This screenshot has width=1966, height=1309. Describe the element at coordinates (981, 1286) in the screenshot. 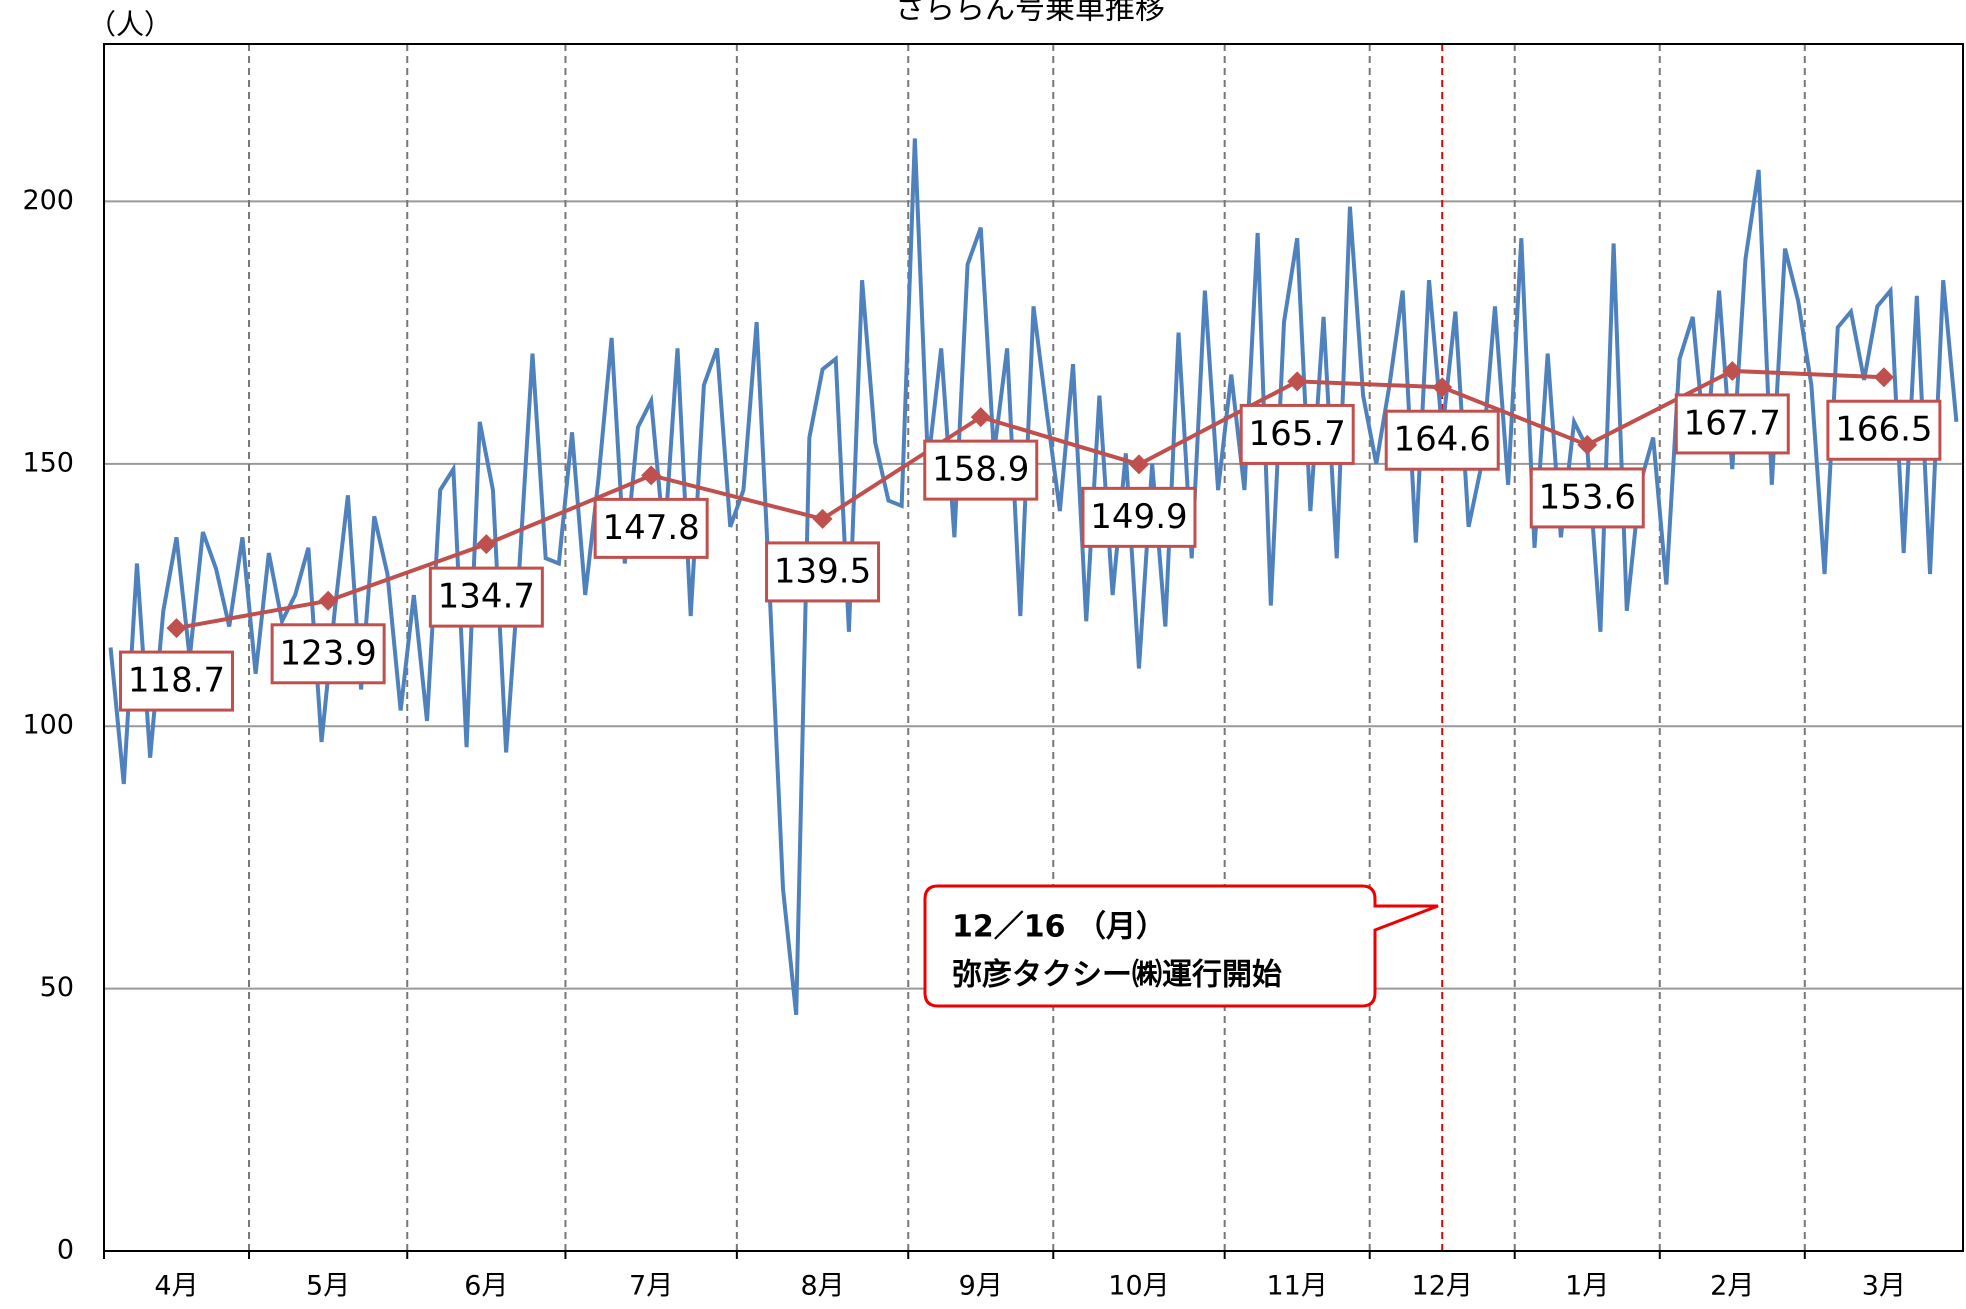

I see `x-tick-label: 9月` at that location.